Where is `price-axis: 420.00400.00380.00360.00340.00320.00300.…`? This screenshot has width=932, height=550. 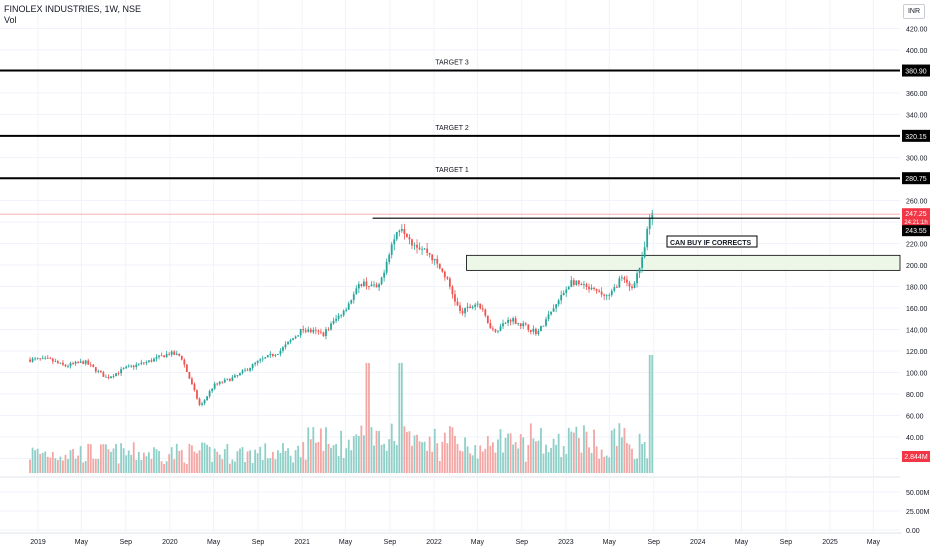
price-axis: 420.00400.00380.00360.00340.00320.00300.… is located at coordinates (917, 275).